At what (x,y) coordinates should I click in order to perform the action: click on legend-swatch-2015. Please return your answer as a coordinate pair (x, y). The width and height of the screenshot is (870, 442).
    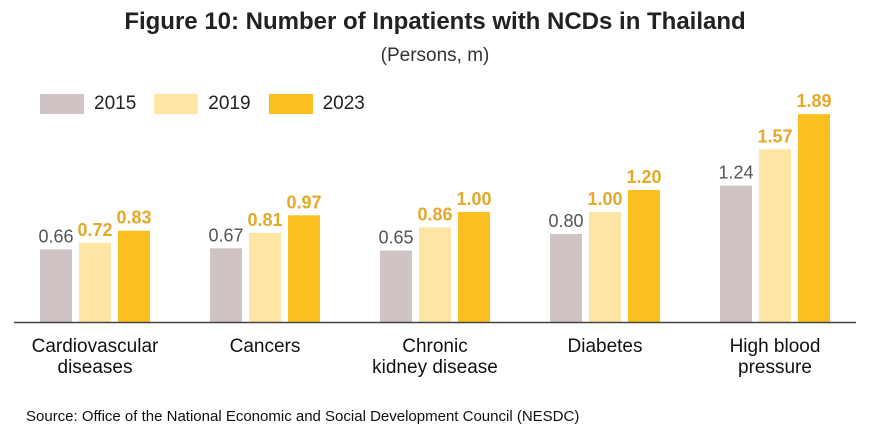
    Looking at the image, I should click on (62, 104).